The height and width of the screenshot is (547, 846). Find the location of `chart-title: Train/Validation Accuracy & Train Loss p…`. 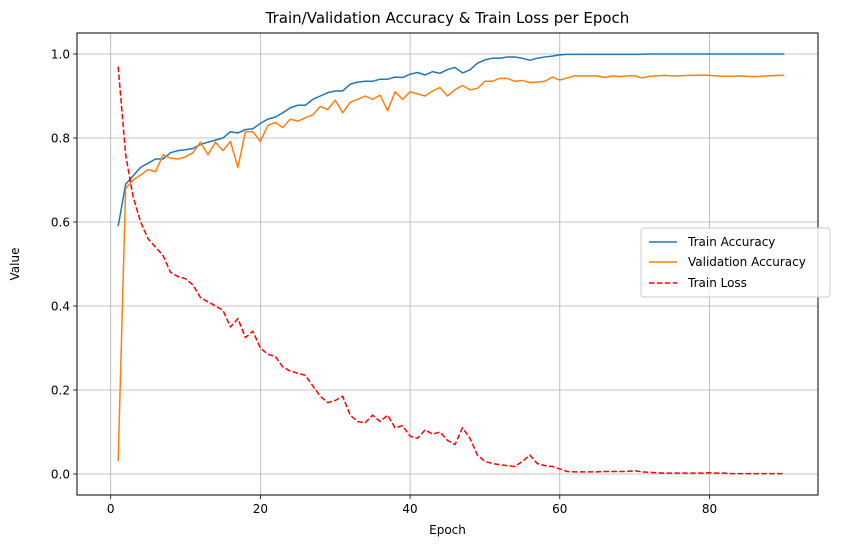

chart-title: Train/Validation Accuracy & Train Loss p… is located at coordinates (447, 18).